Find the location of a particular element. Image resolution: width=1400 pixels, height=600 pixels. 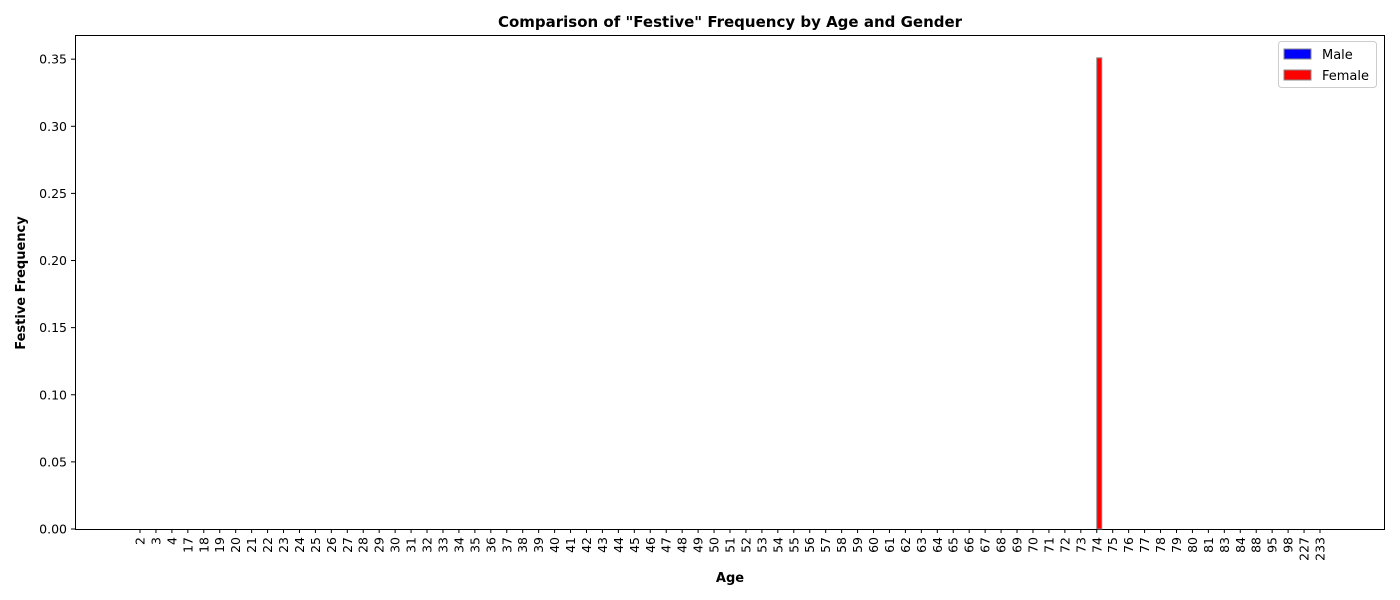

x-tick-label: 78 is located at coordinates (1160, 545).